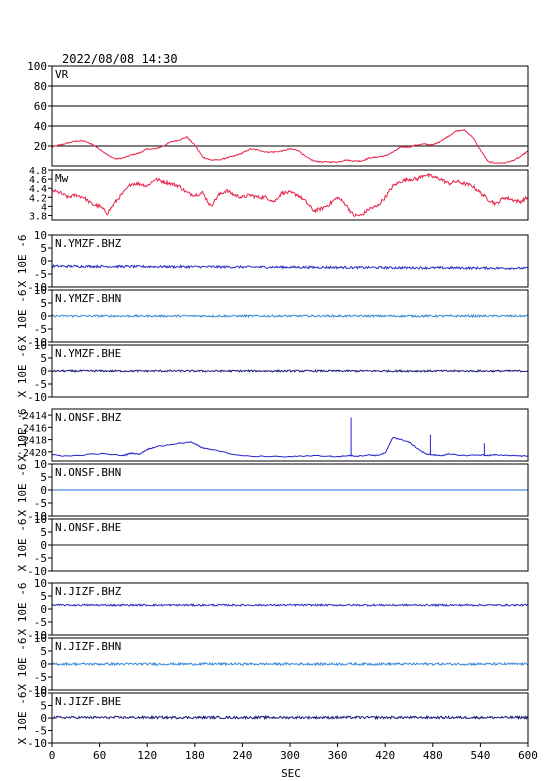 The height and width of the screenshot is (781, 554). Describe the element at coordinates (88, 472) in the screenshot. I see `channel-label: N.ONSF.BHN` at that location.